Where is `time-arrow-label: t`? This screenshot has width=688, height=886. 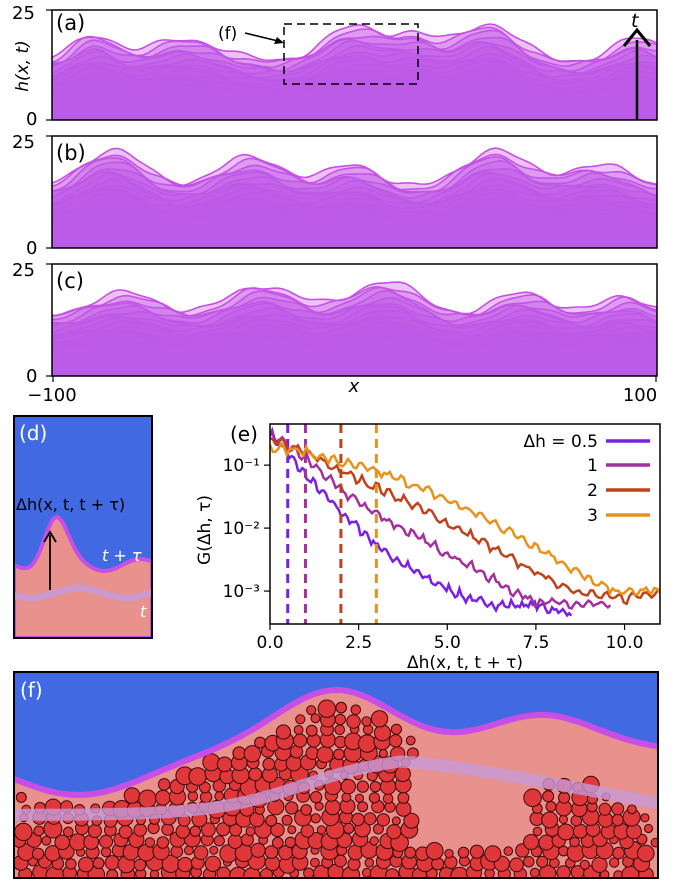
time-arrow-label: t is located at coordinates (635, 21).